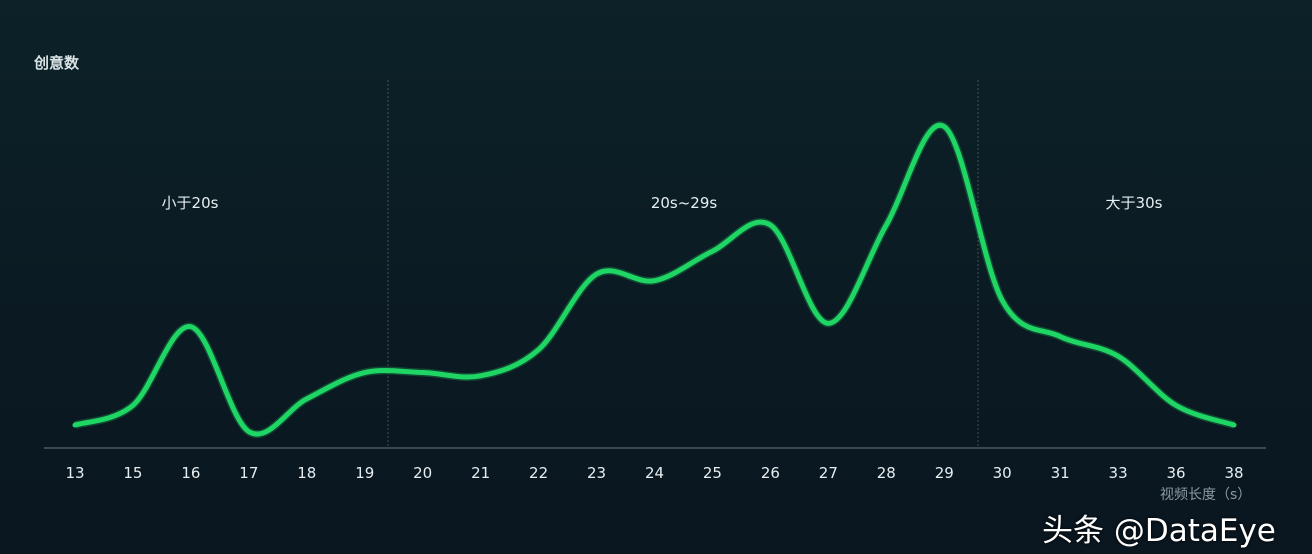  What do you see at coordinates (1159, 531) in the screenshot?
I see `watermark: 头条 @DataEye` at bounding box center [1159, 531].